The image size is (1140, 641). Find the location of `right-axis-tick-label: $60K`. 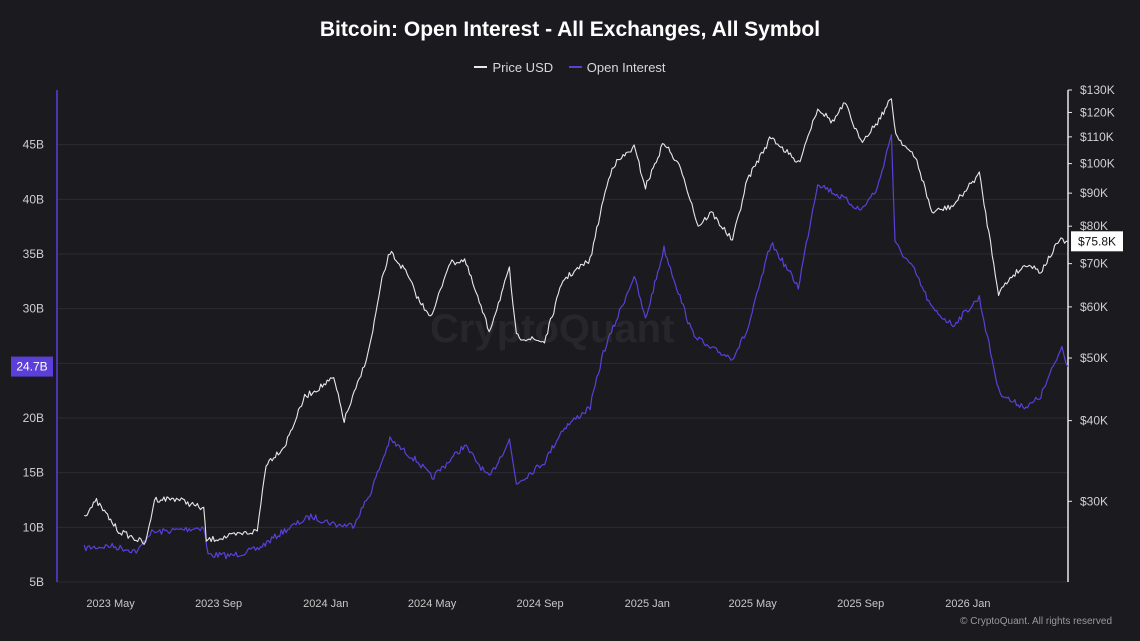

right-axis-tick-label: $60K is located at coordinates (1094, 307).